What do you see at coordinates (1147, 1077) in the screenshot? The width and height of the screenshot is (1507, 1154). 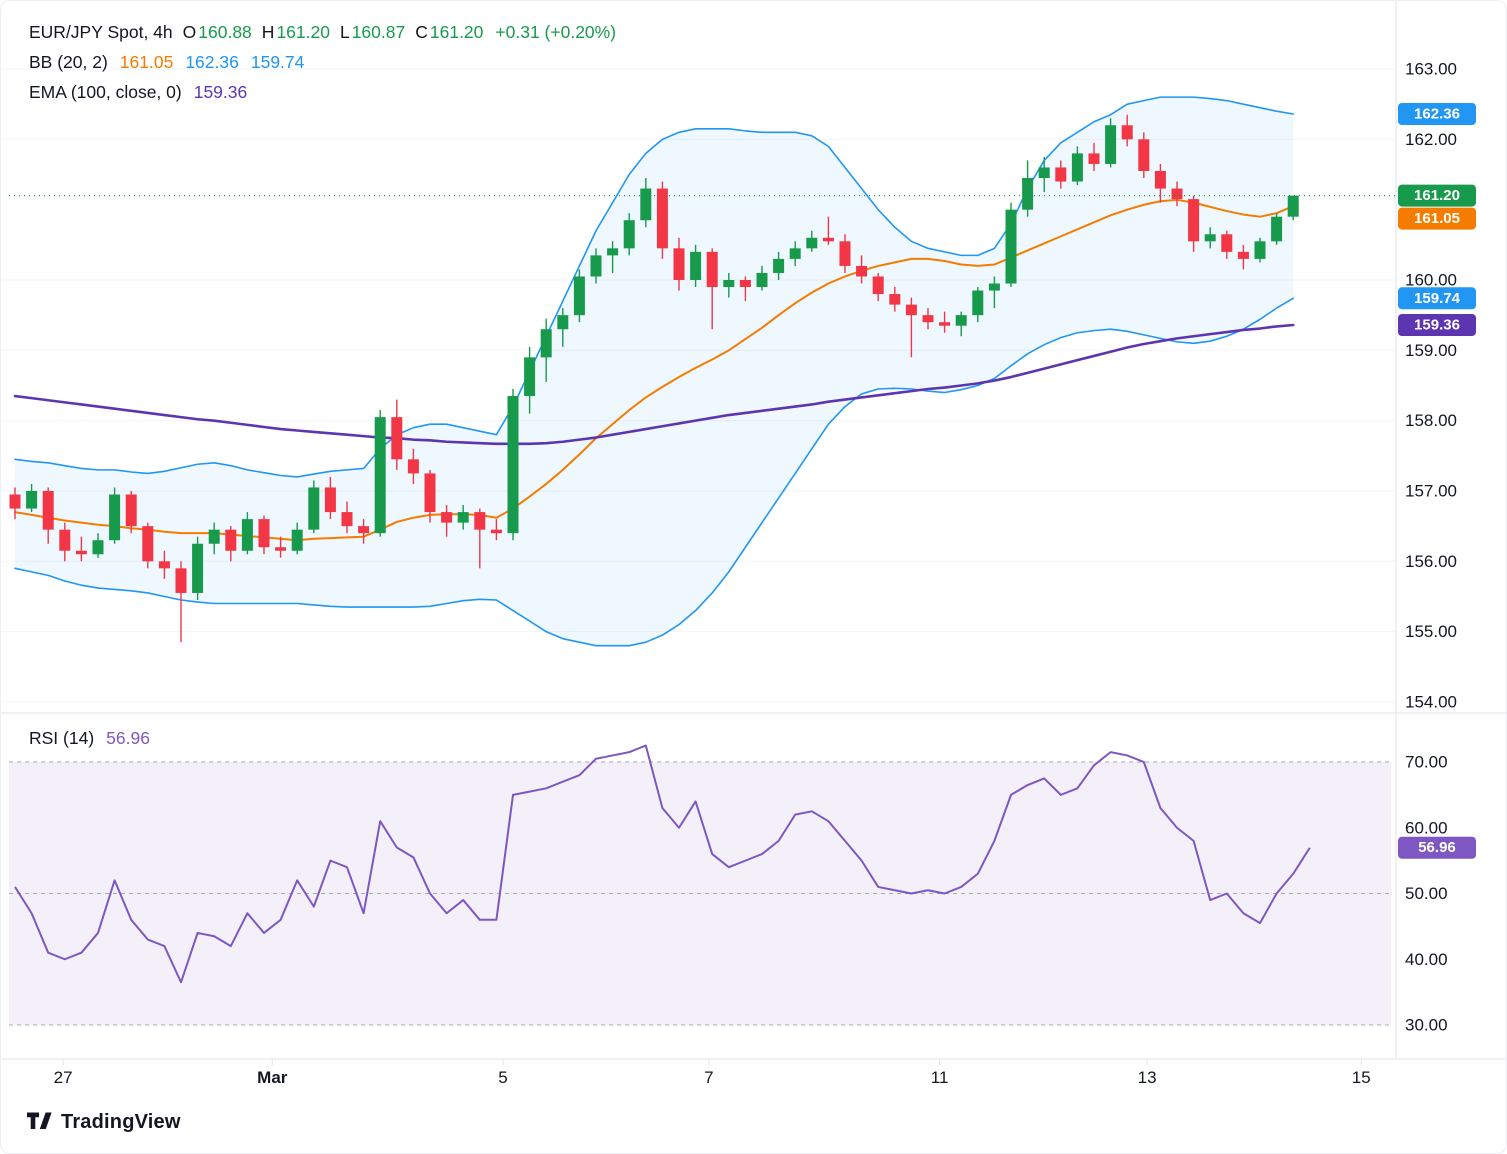 I see `time-axis-label: 13` at bounding box center [1147, 1077].